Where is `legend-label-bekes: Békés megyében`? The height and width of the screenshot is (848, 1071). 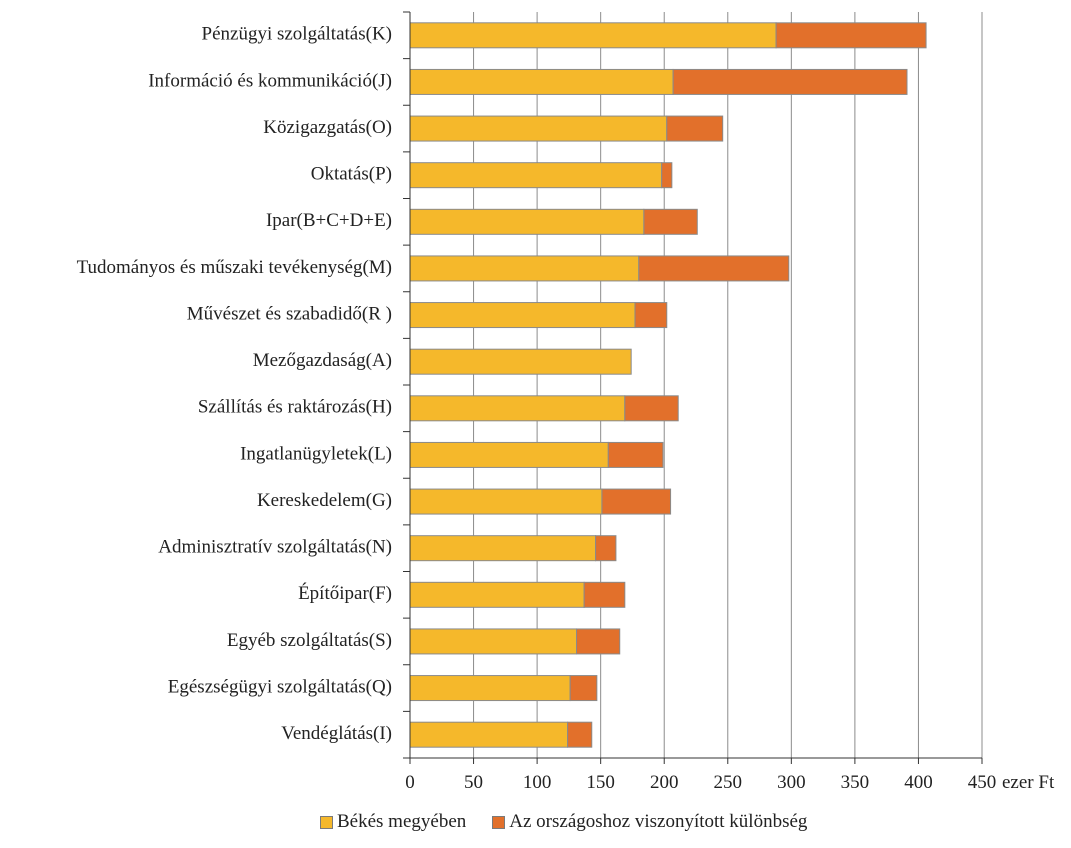
legend-label-bekes: Békés megyében is located at coordinates (402, 821).